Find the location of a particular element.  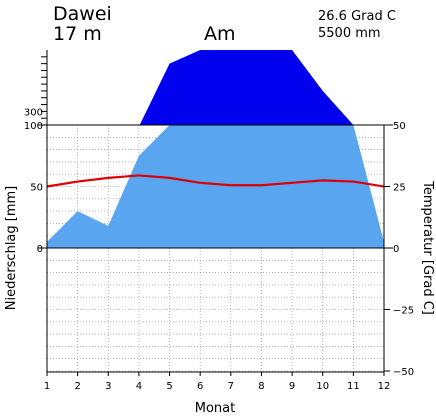

month-tick-label: 4 is located at coordinates (139, 386).